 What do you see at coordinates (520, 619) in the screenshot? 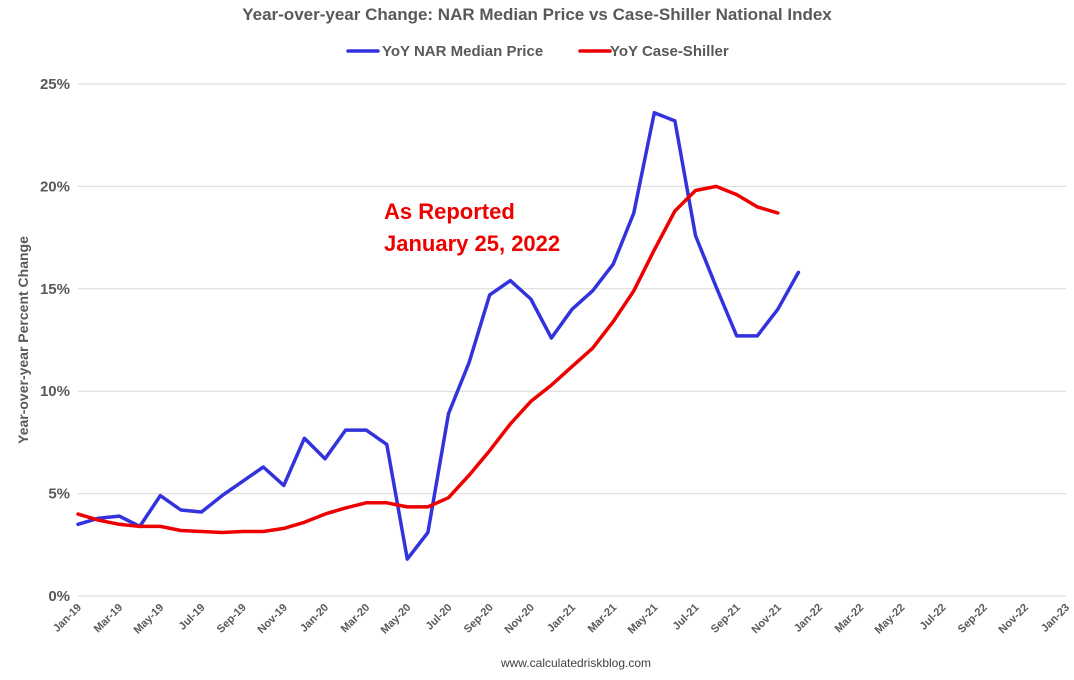
I see `x-tick-label: Nov-20` at bounding box center [520, 619].